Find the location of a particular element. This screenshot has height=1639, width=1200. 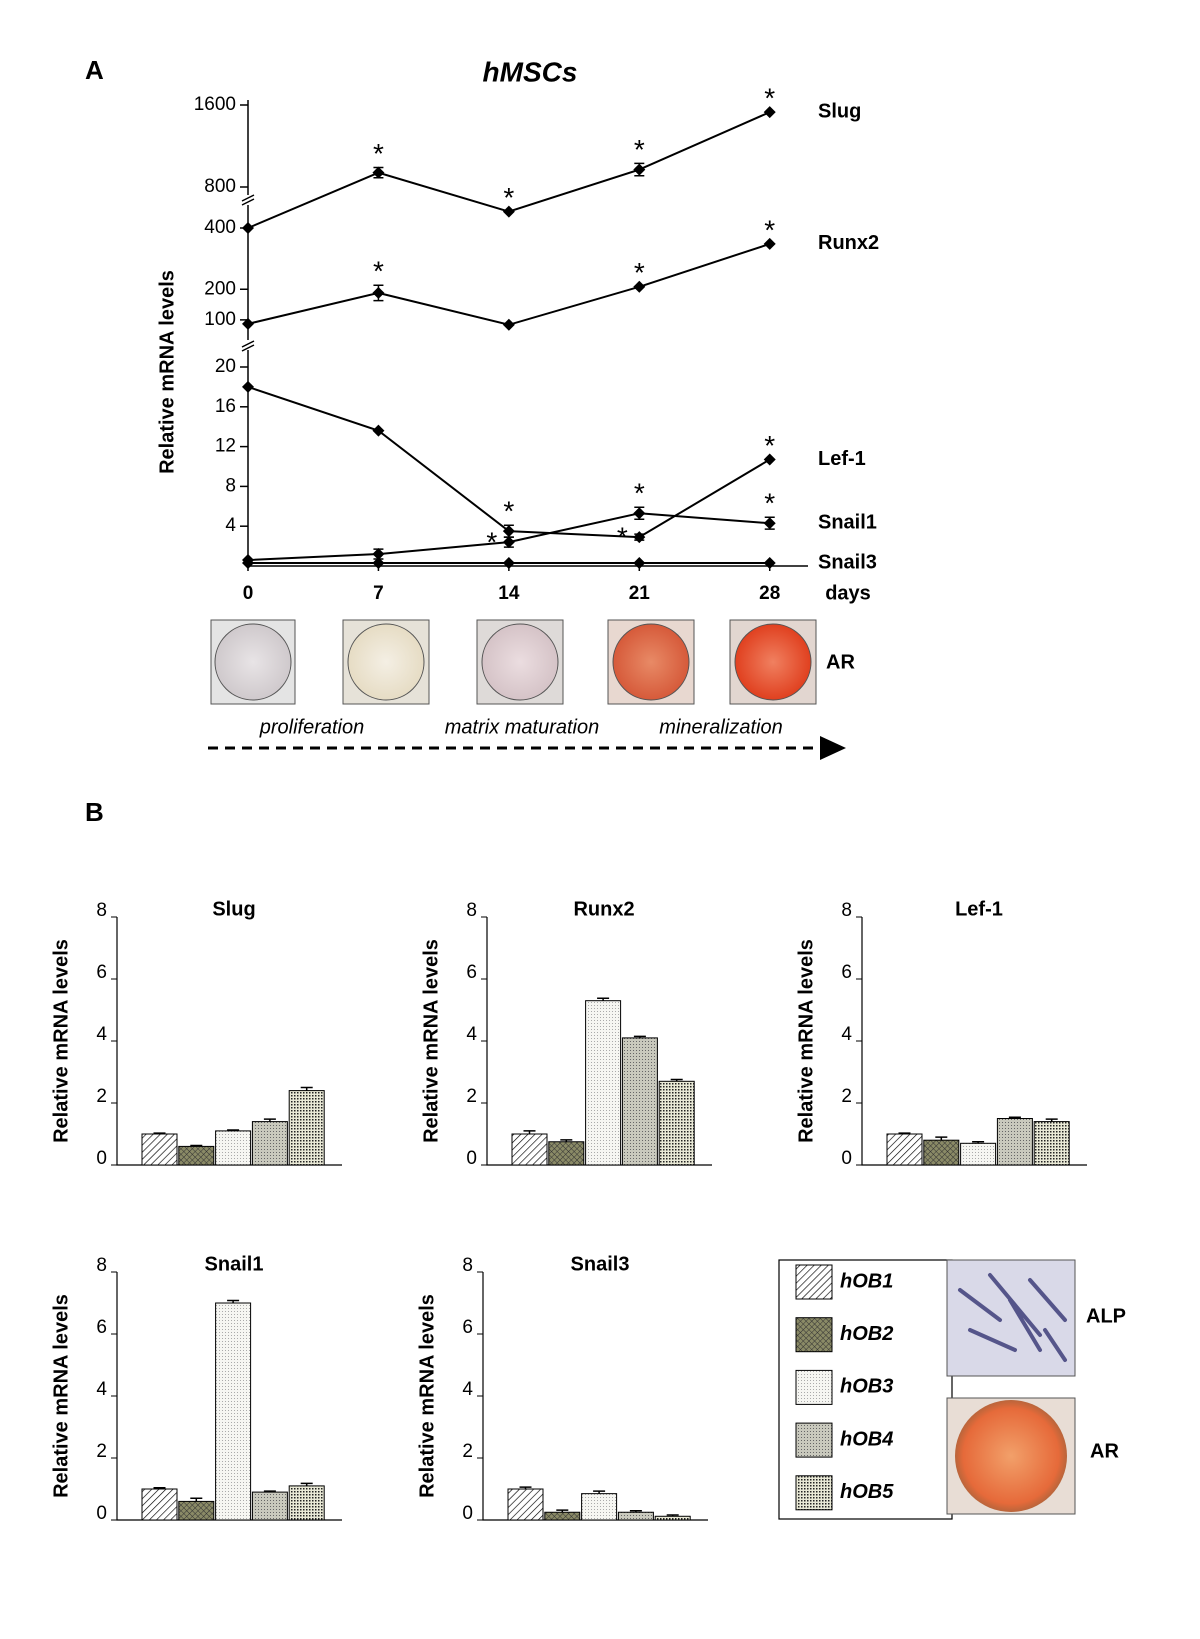

panel-label: B is located at coordinates (94, 812).